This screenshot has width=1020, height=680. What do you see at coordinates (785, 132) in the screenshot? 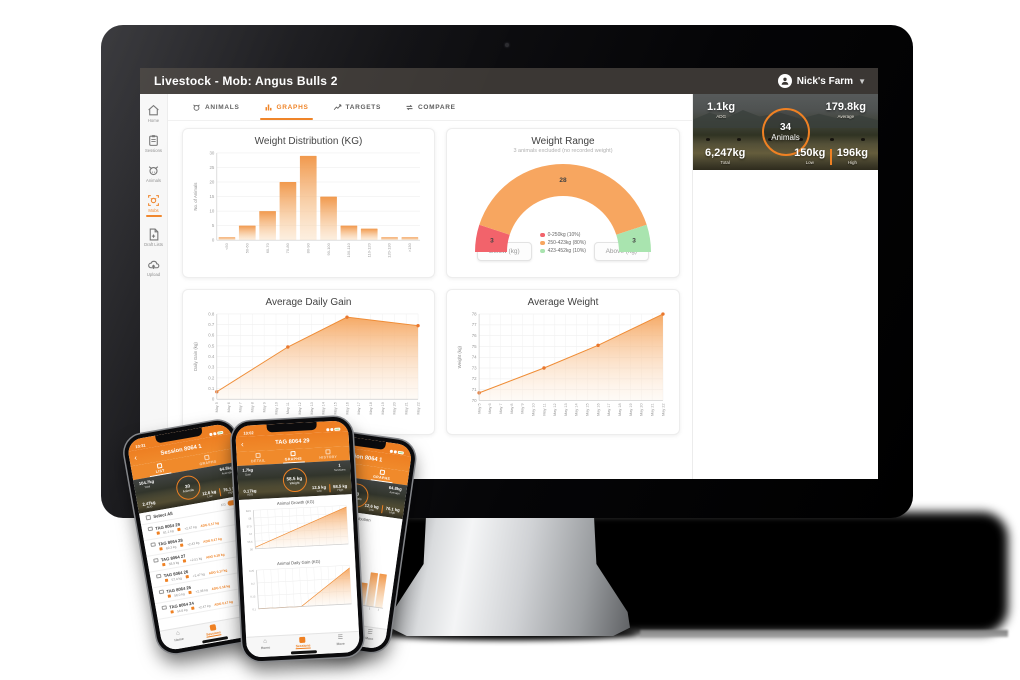
I see `stat-animal-count: 34 Animals` at bounding box center [785, 132].